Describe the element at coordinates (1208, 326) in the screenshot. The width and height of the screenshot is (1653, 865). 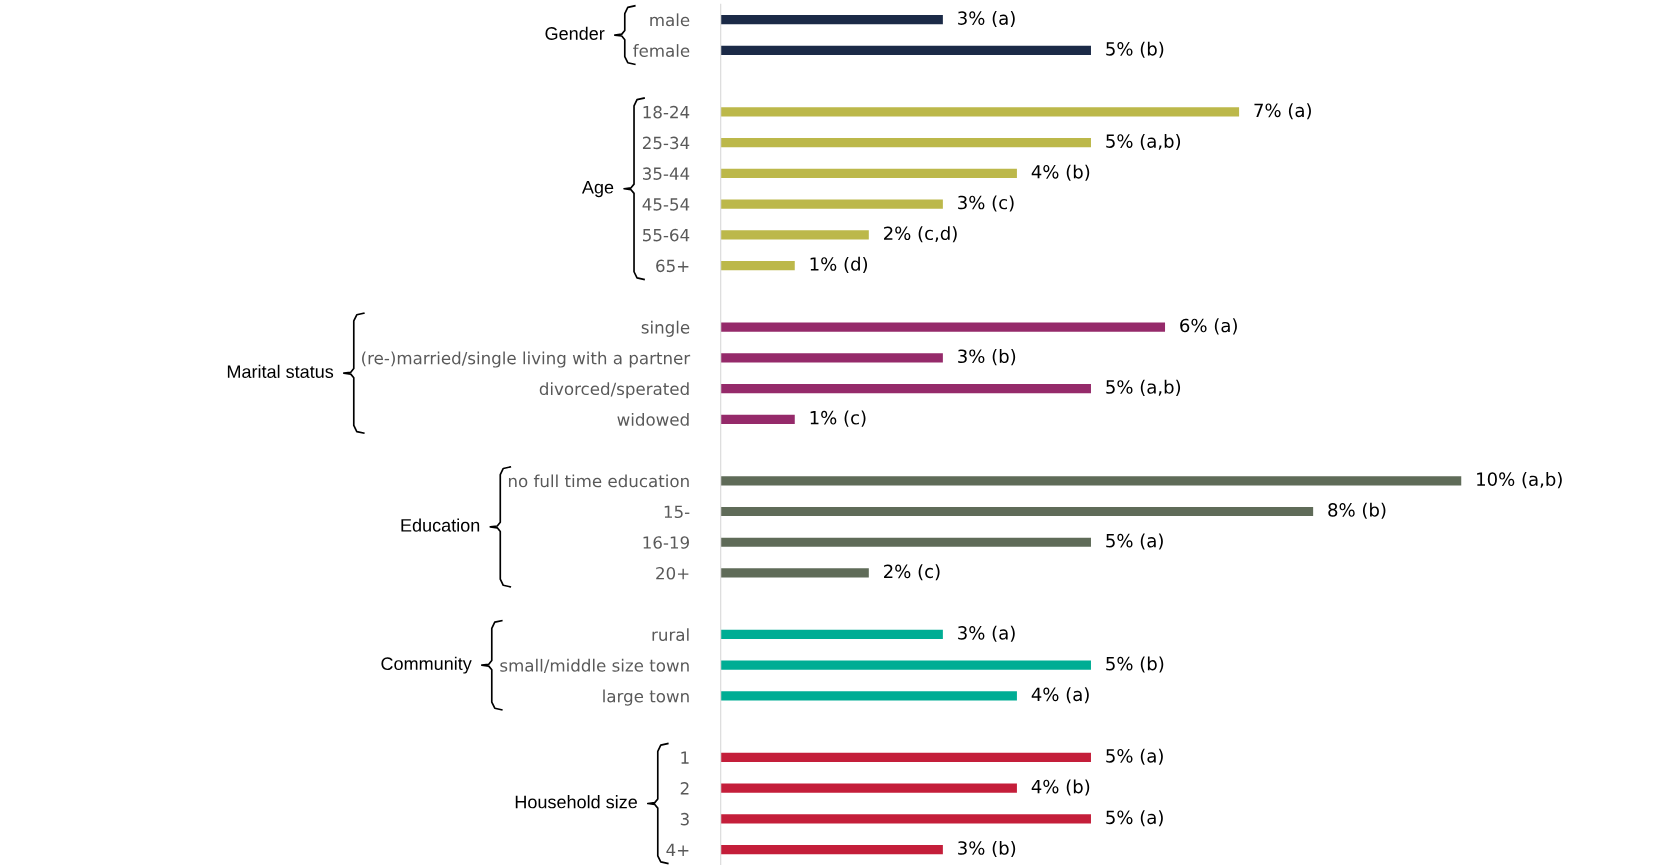
I see `data-label: 6% (a)` at that location.